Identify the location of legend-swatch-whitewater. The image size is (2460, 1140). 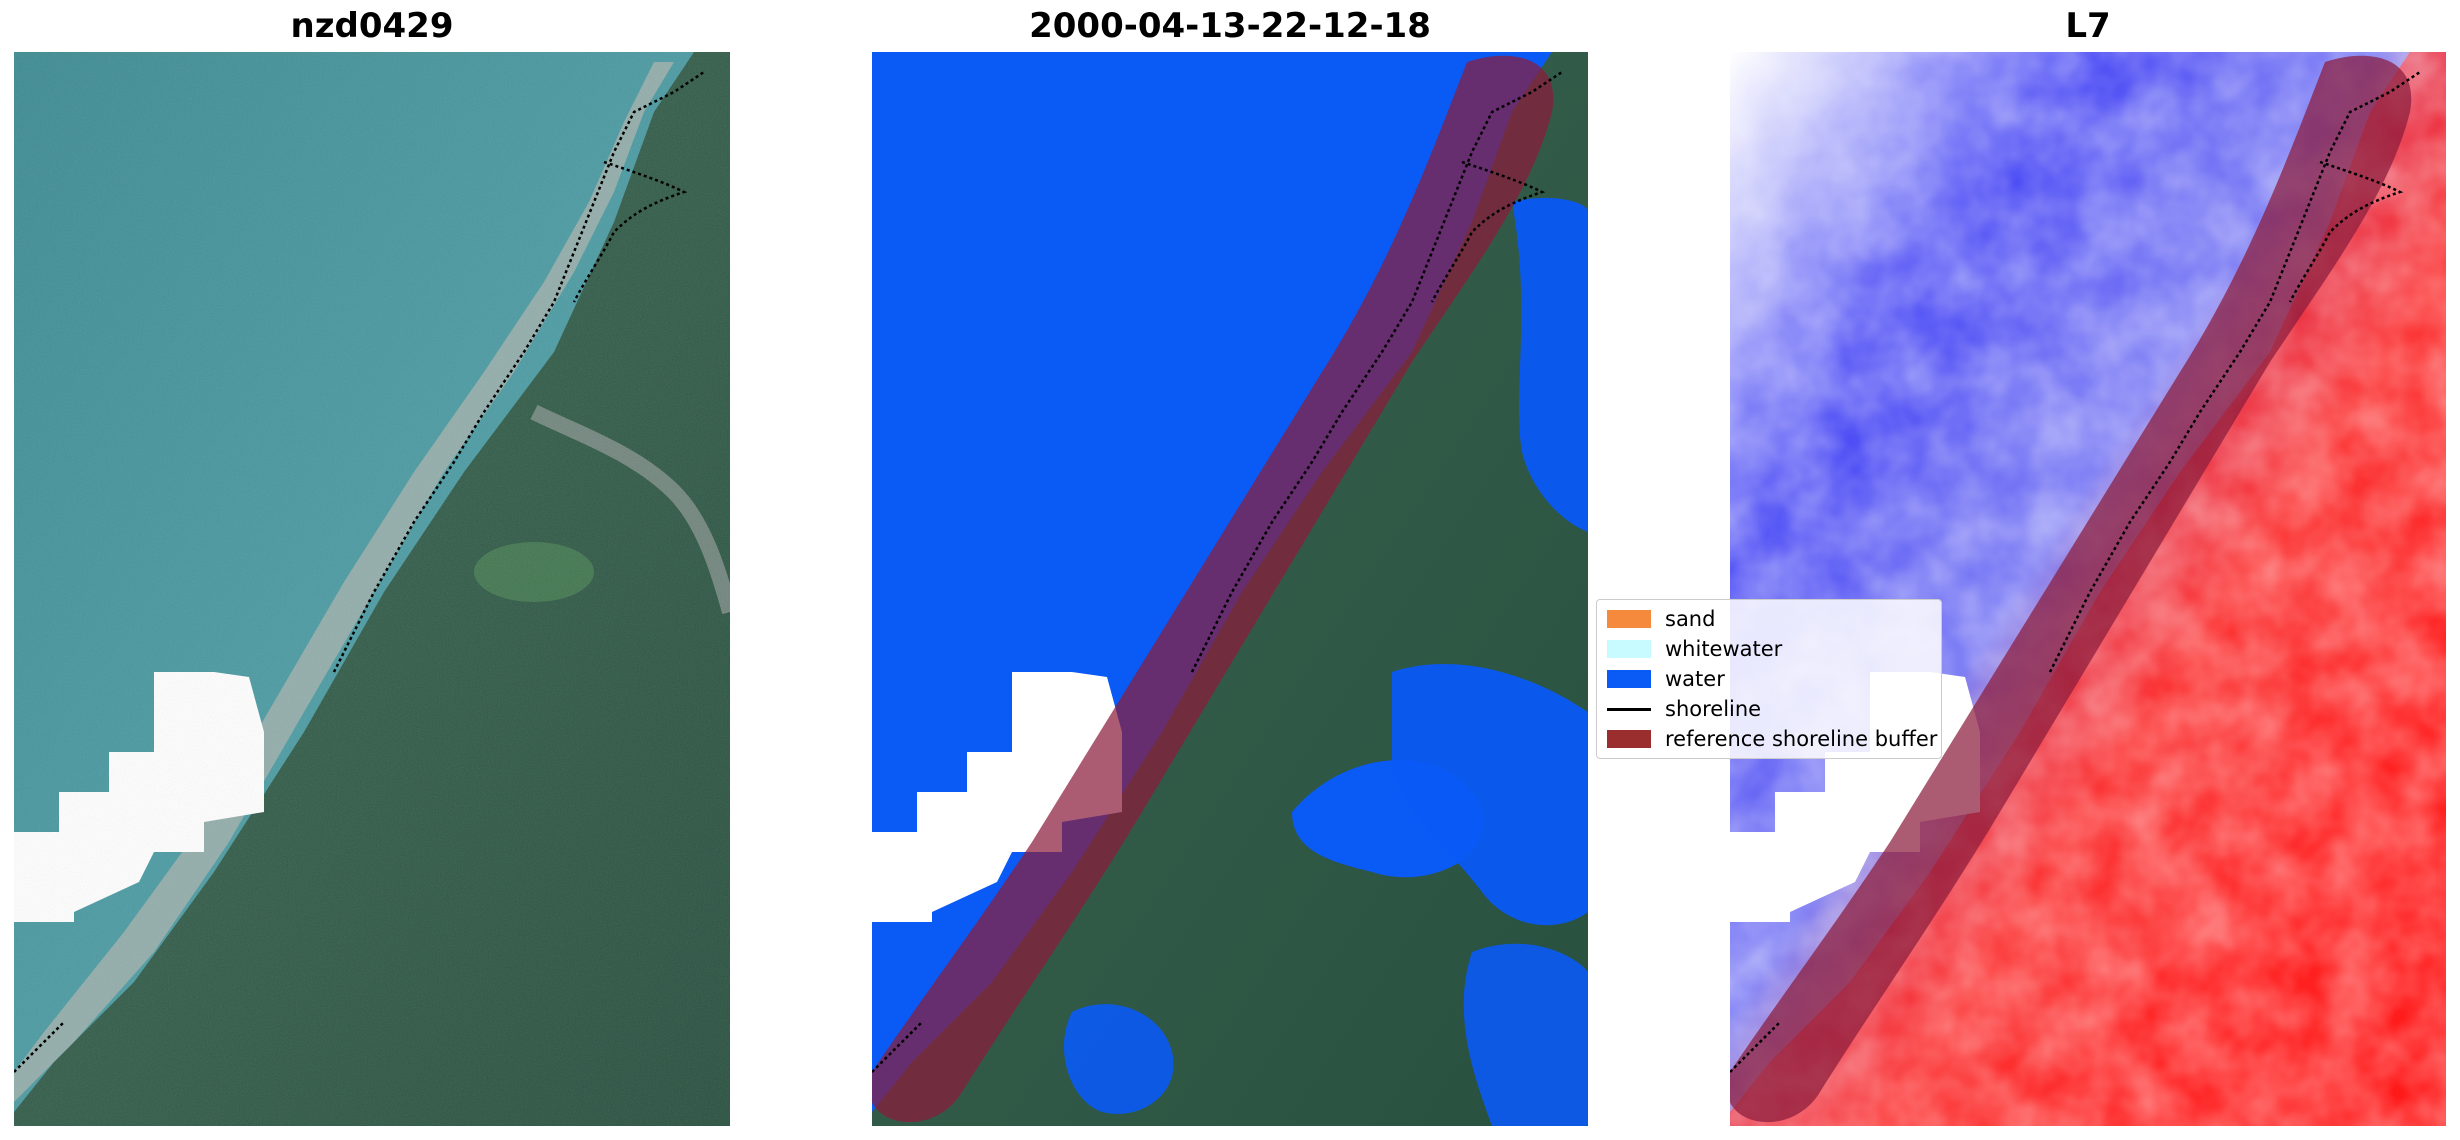
(1629, 649).